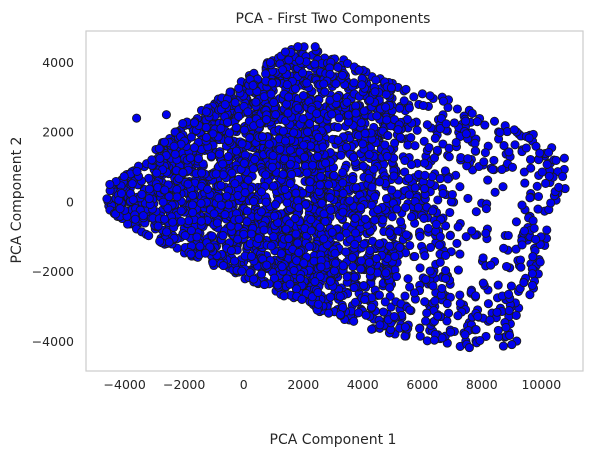  What do you see at coordinates (53, 271) in the screenshot?
I see `y-tick-label: −2000` at bounding box center [53, 271].